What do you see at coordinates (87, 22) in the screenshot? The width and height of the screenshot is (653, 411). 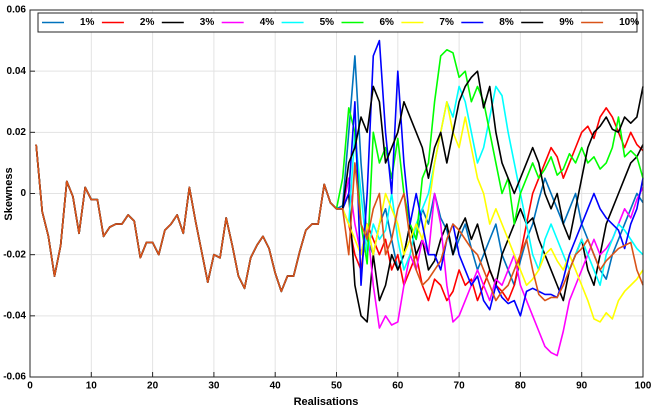 I see `legend-label: 1%` at bounding box center [87, 22].